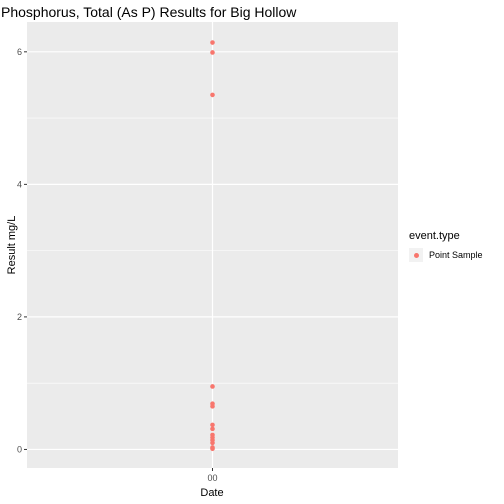 The height and width of the screenshot is (504, 504). What do you see at coordinates (434, 236) in the screenshot?
I see `legend-title: event.type` at bounding box center [434, 236].